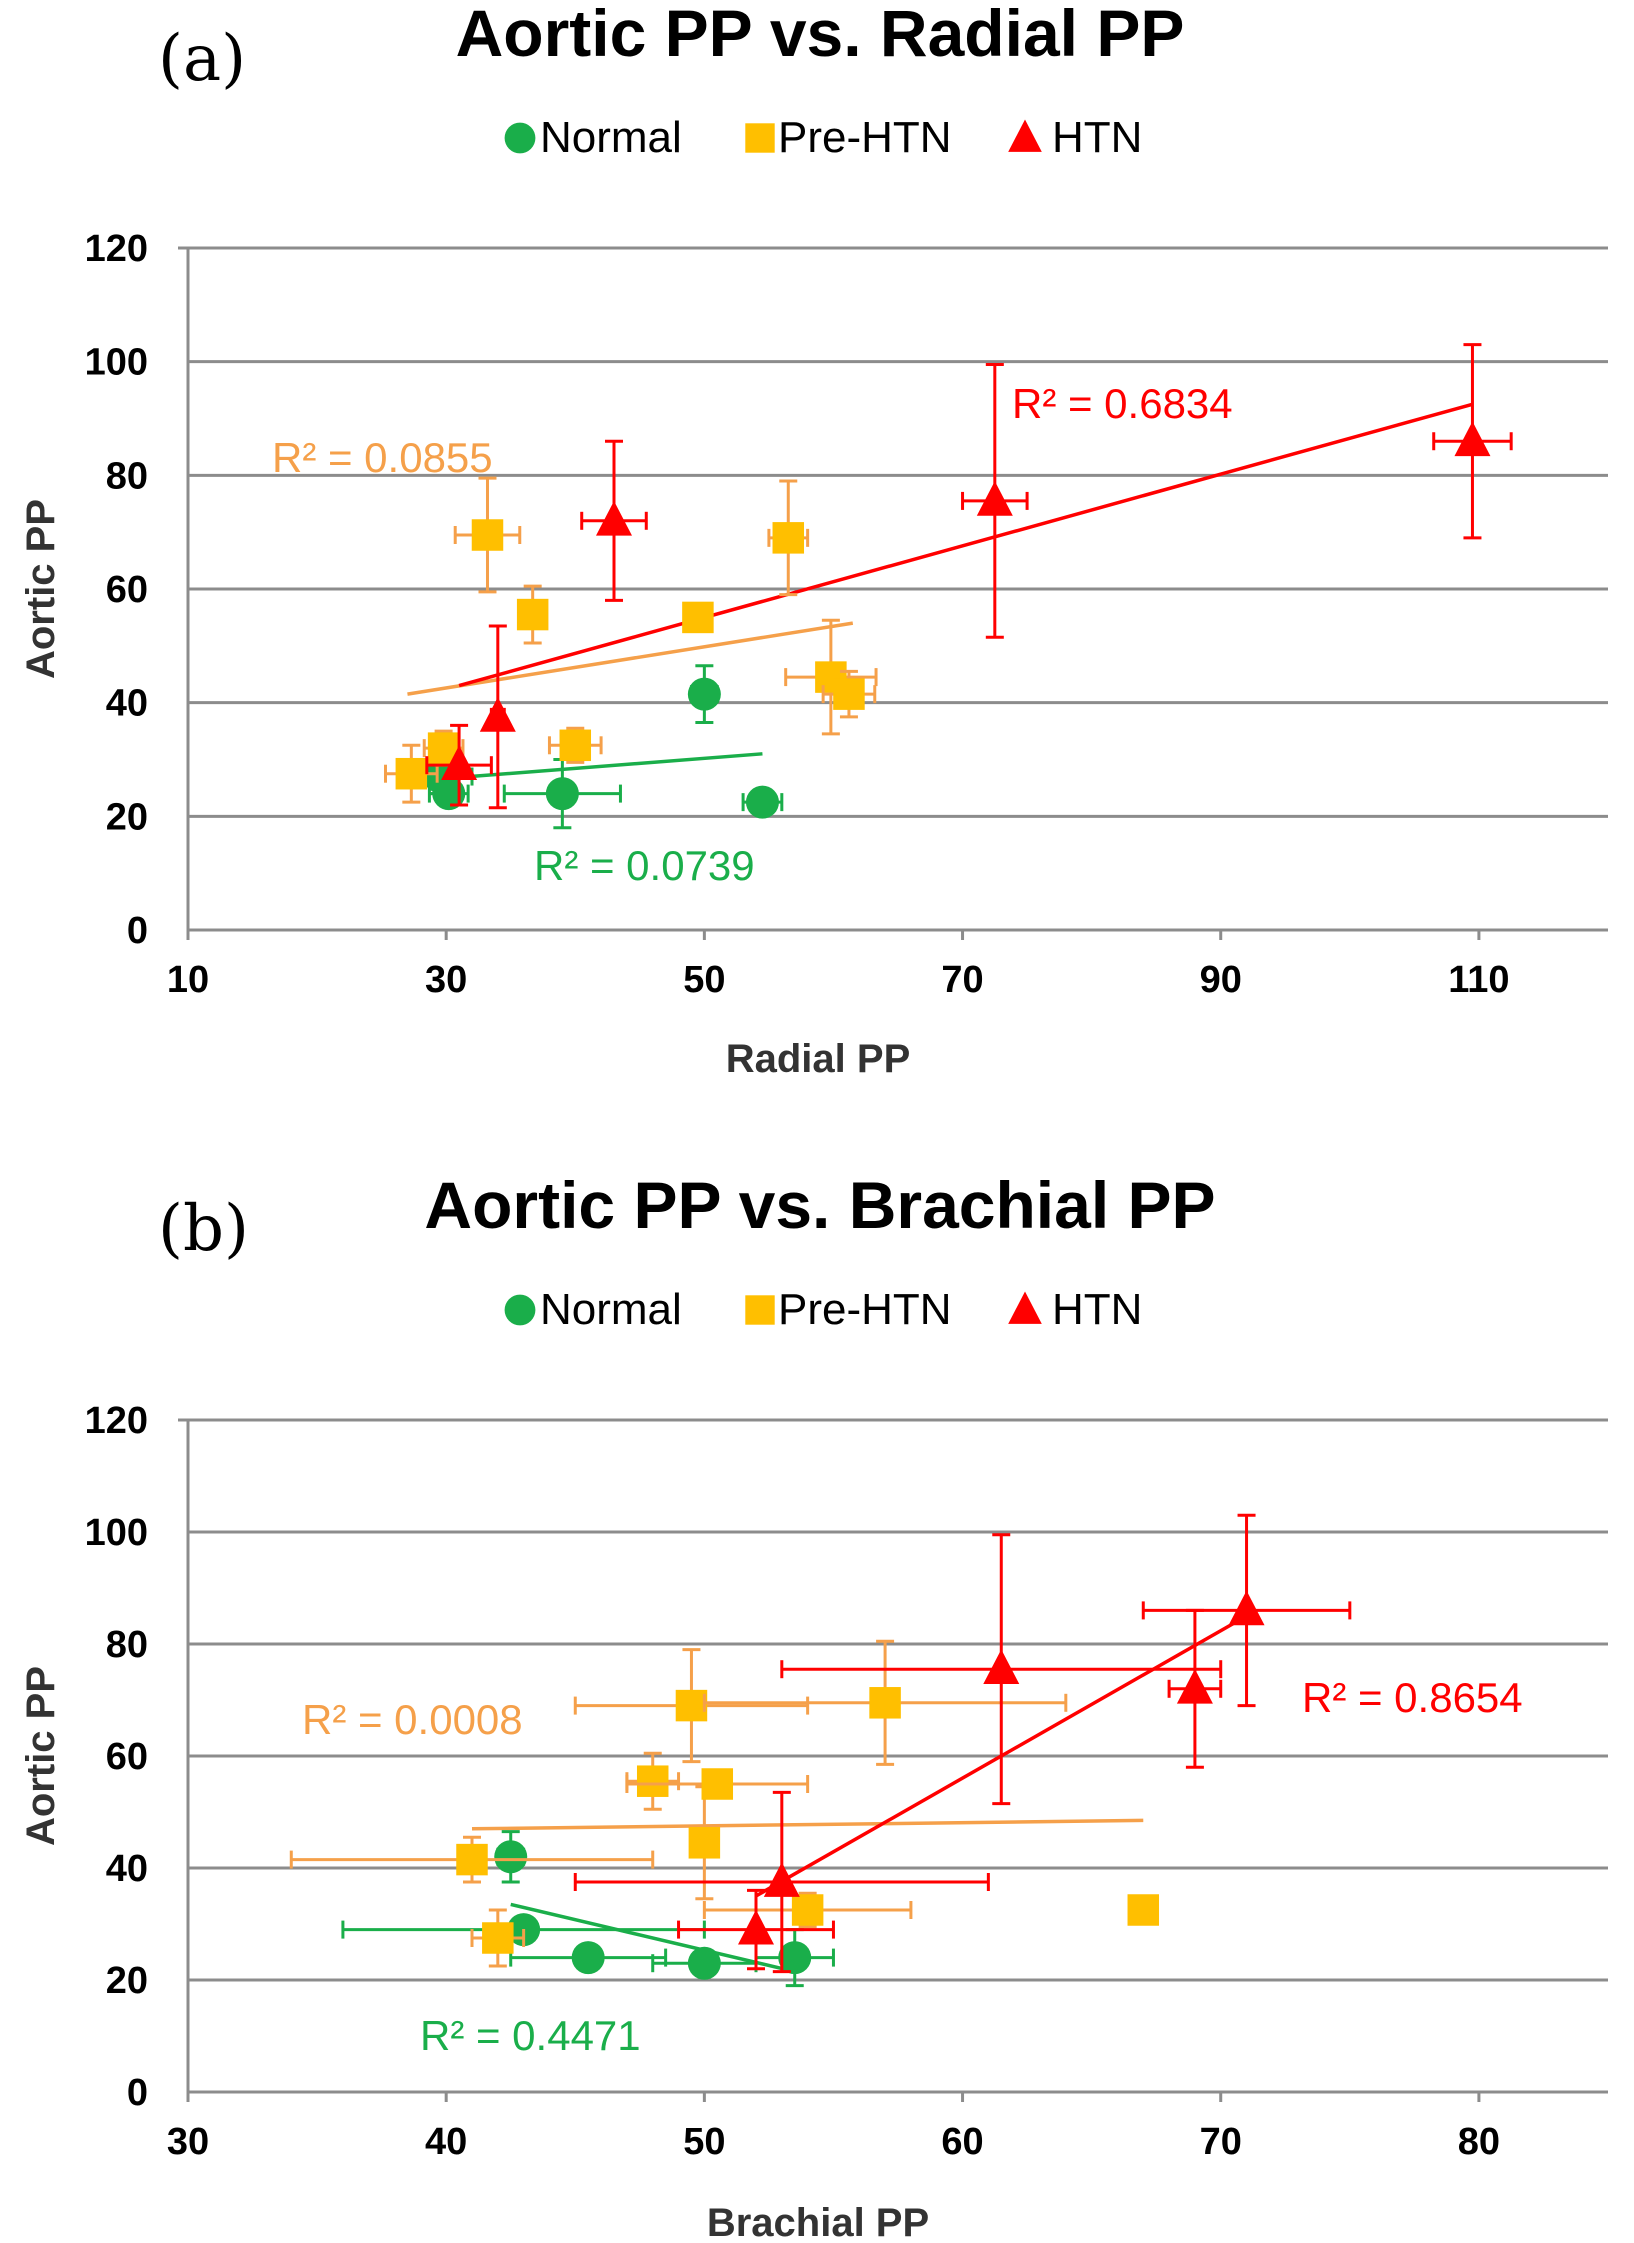 The height and width of the screenshot is (2243, 1634). Describe the element at coordinates (818, 1059) in the screenshot. I see `x-axis-label: Radial PP` at that location.